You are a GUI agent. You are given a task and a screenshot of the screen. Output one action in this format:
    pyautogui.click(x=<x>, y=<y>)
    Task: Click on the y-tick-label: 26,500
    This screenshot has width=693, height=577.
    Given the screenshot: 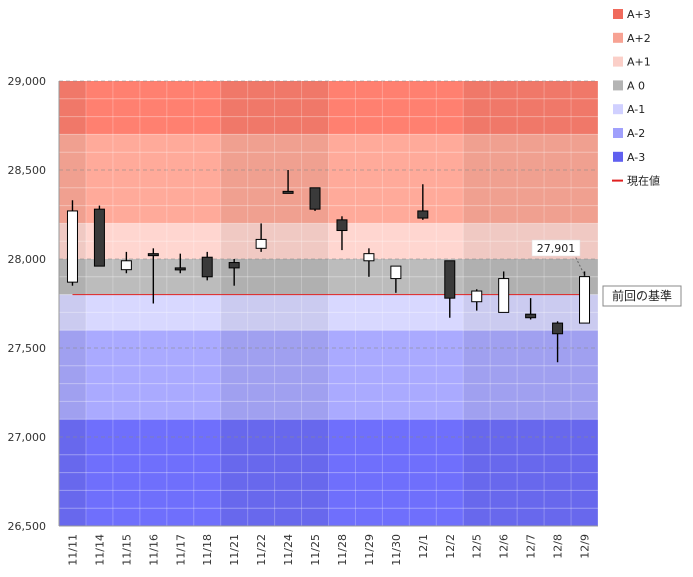 What is the action you would take?
    pyautogui.click(x=27, y=526)
    